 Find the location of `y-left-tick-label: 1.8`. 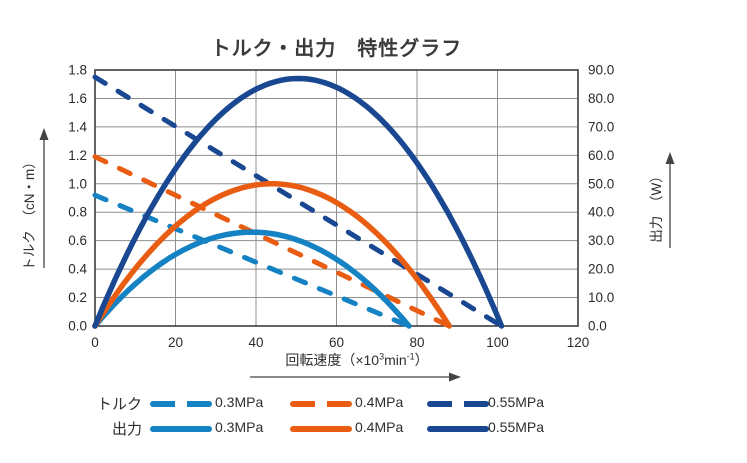

y-left-tick-label: 1.8 is located at coordinates (77, 70).